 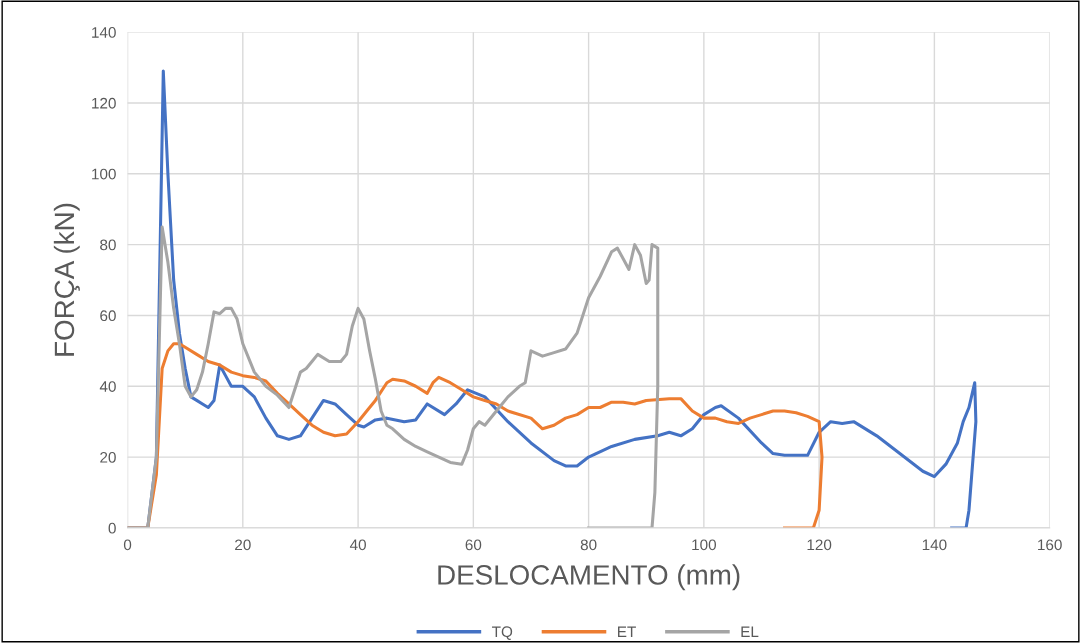 I want to click on y-tick-label: 140, so click(x=104, y=32).